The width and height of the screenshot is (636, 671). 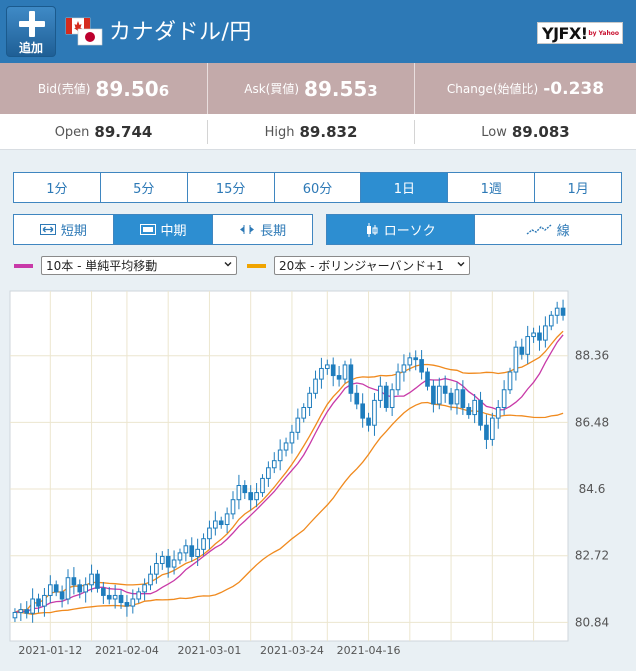 I want to click on mid-term-icon, so click(x=147, y=229).